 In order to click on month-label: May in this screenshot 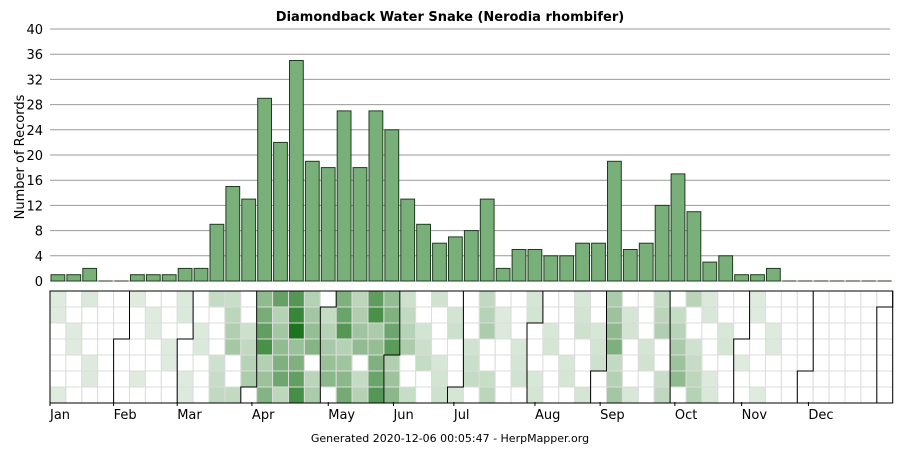, I will do `click(341, 415)`.